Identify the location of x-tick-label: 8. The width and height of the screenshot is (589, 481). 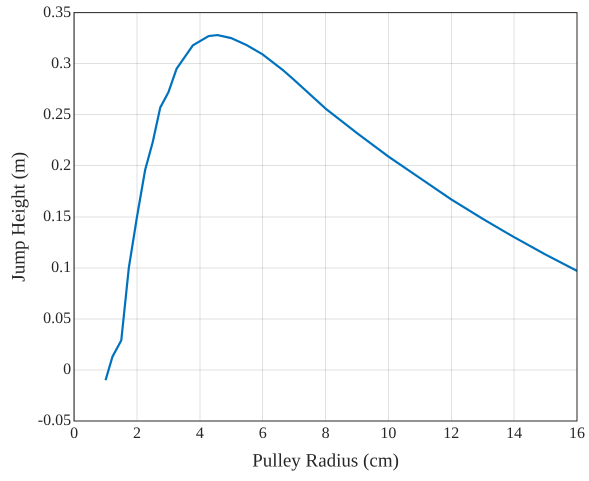
(326, 433).